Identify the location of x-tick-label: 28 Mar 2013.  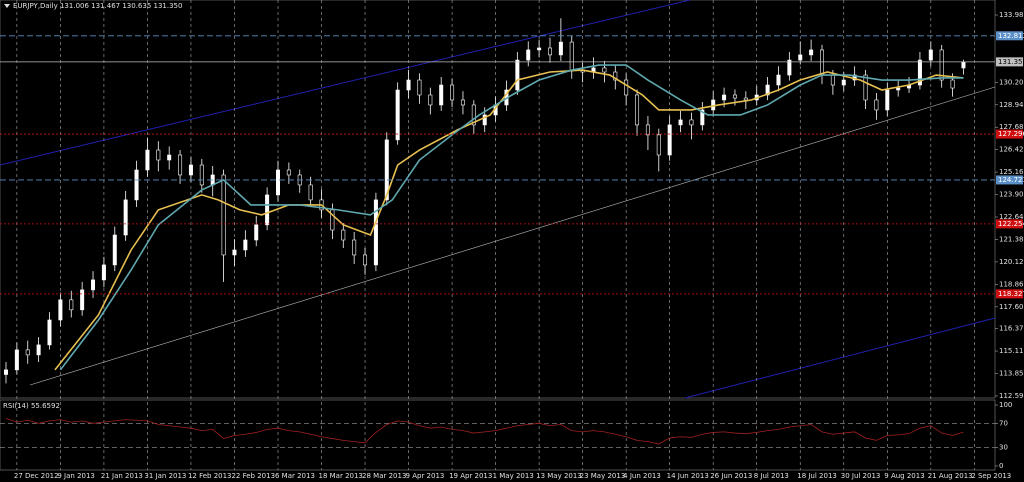
(384, 476).